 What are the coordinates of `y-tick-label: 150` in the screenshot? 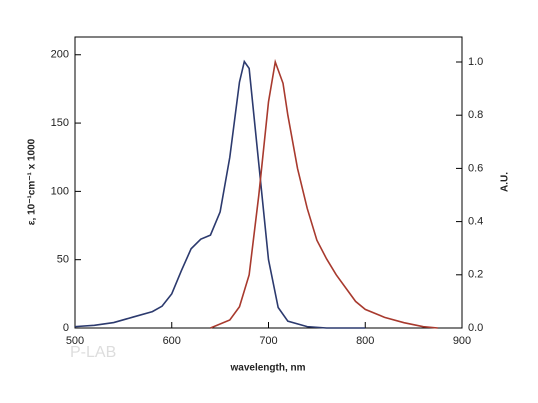 It's located at (60, 123).